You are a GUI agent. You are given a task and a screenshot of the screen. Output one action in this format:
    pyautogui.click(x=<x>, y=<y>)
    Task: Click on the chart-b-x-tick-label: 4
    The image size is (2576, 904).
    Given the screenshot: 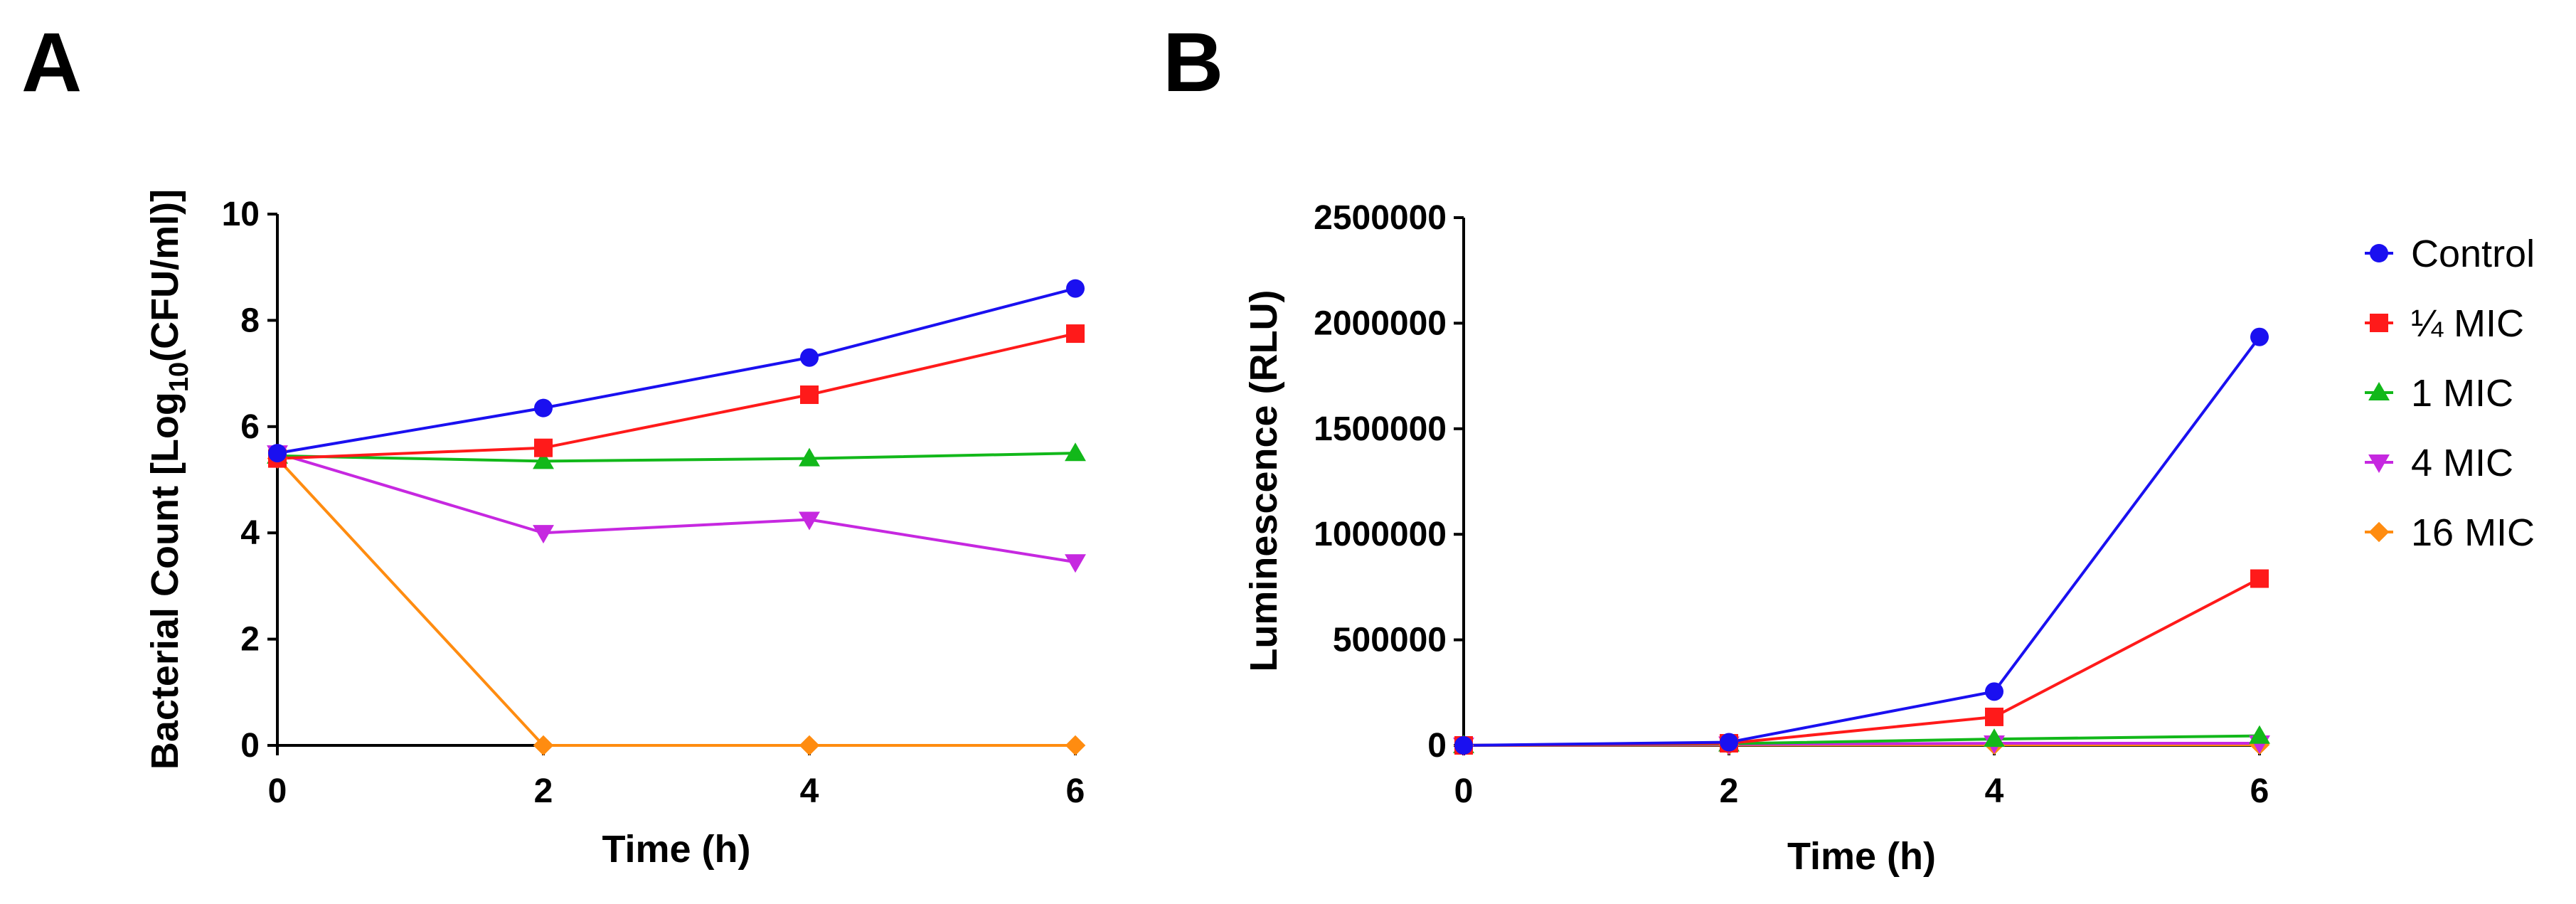 What is the action you would take?
    pyautogui.click(x=1994, y=791)
    